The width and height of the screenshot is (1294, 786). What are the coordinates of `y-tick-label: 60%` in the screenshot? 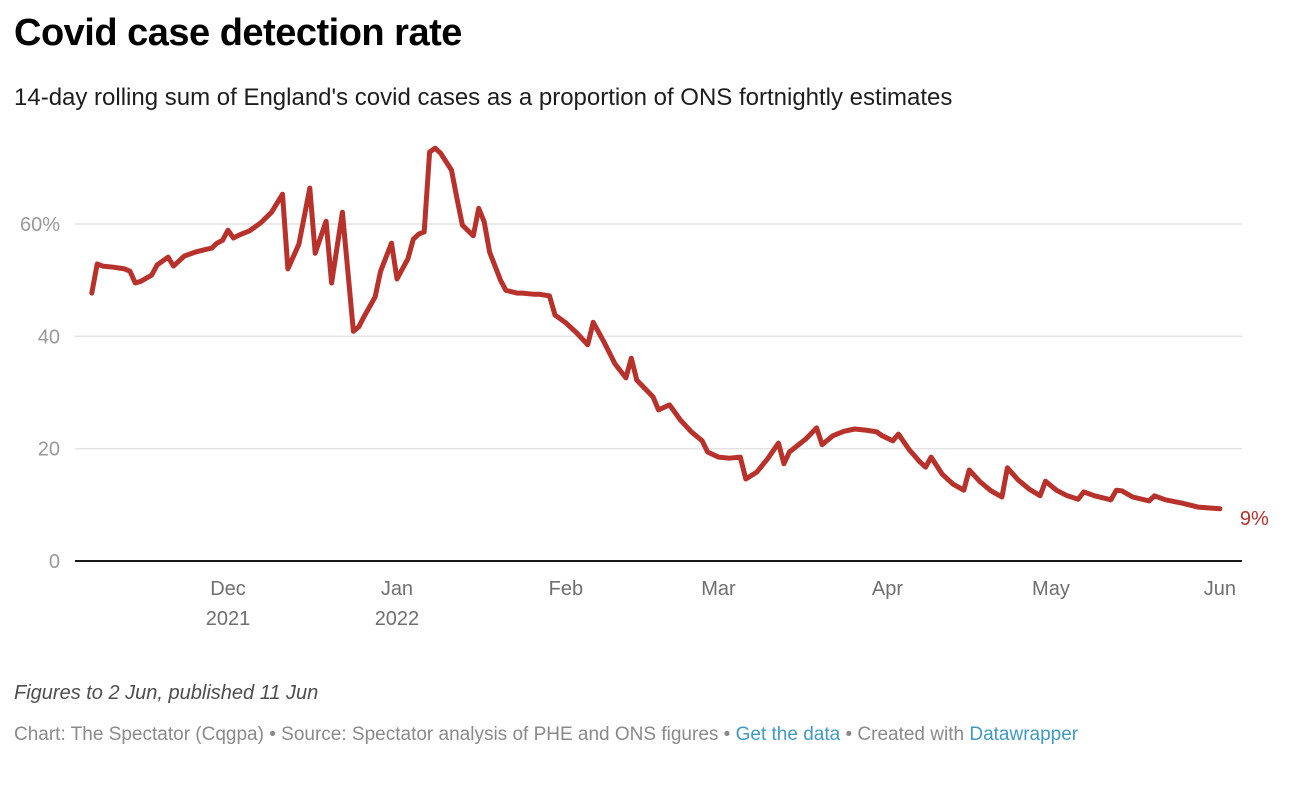 It's located at (40, 225).